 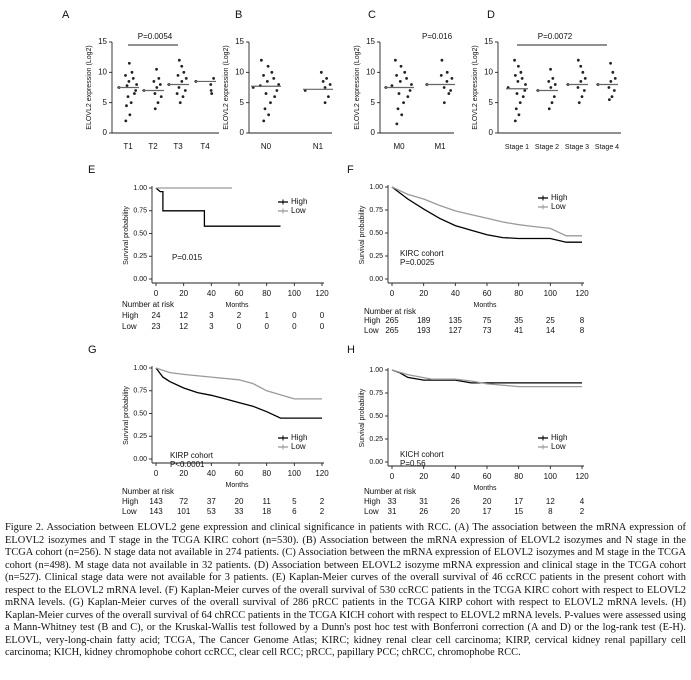 What do you see at coordinates (126, 235) in the screenshot?
I see `y-axis-label: Survival probability` at bounding box center [126, 235].